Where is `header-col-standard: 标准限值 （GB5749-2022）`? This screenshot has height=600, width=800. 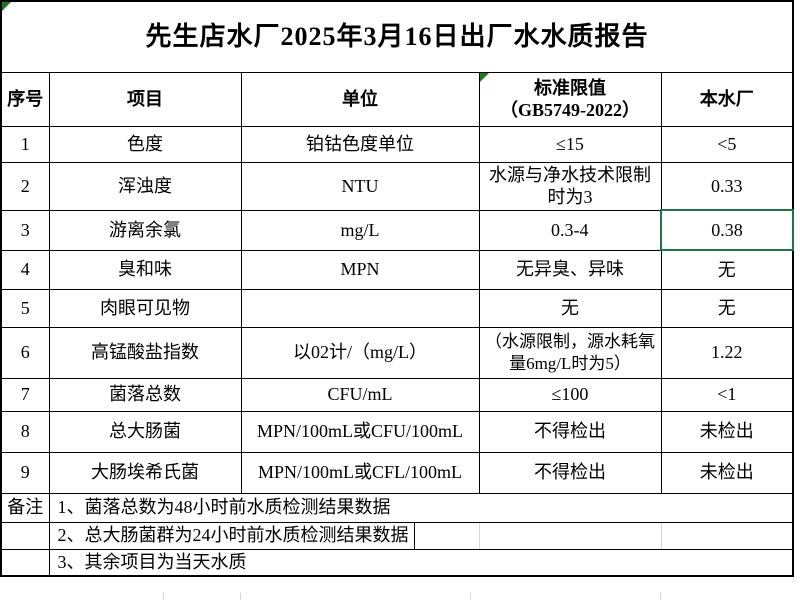 header-col-standard: 标准限值 （GB5749-2022） is located at coordinates (570, 99).